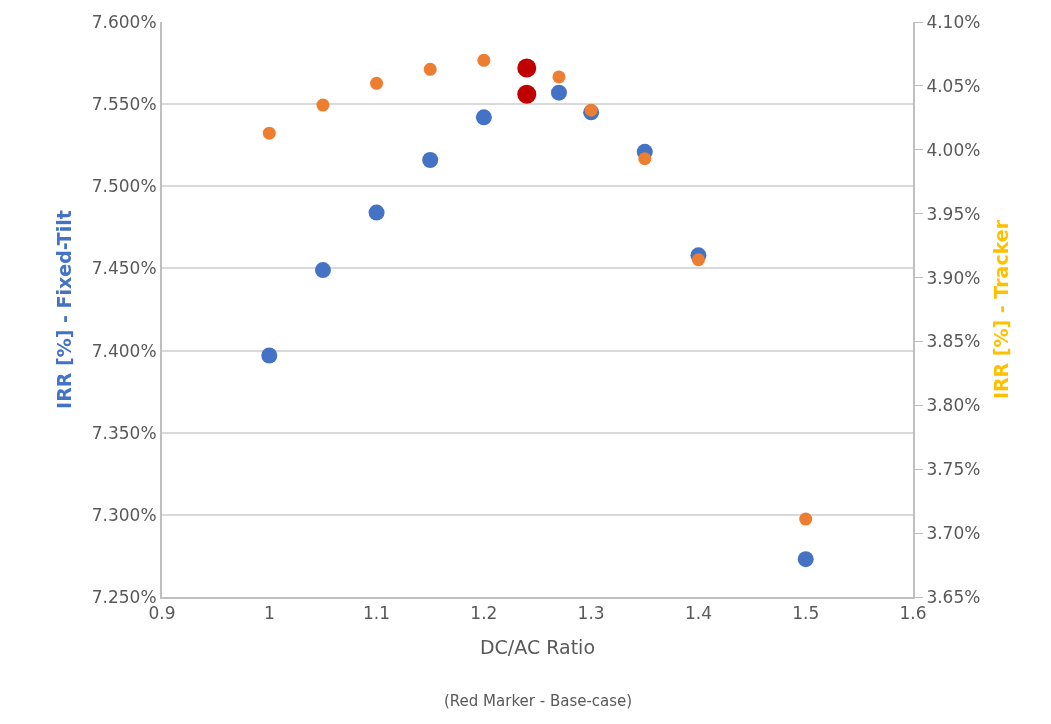 This screenshot has width=1051, height=724. I want to click on y2-tick-label: 3.80%, so click(953, 405).